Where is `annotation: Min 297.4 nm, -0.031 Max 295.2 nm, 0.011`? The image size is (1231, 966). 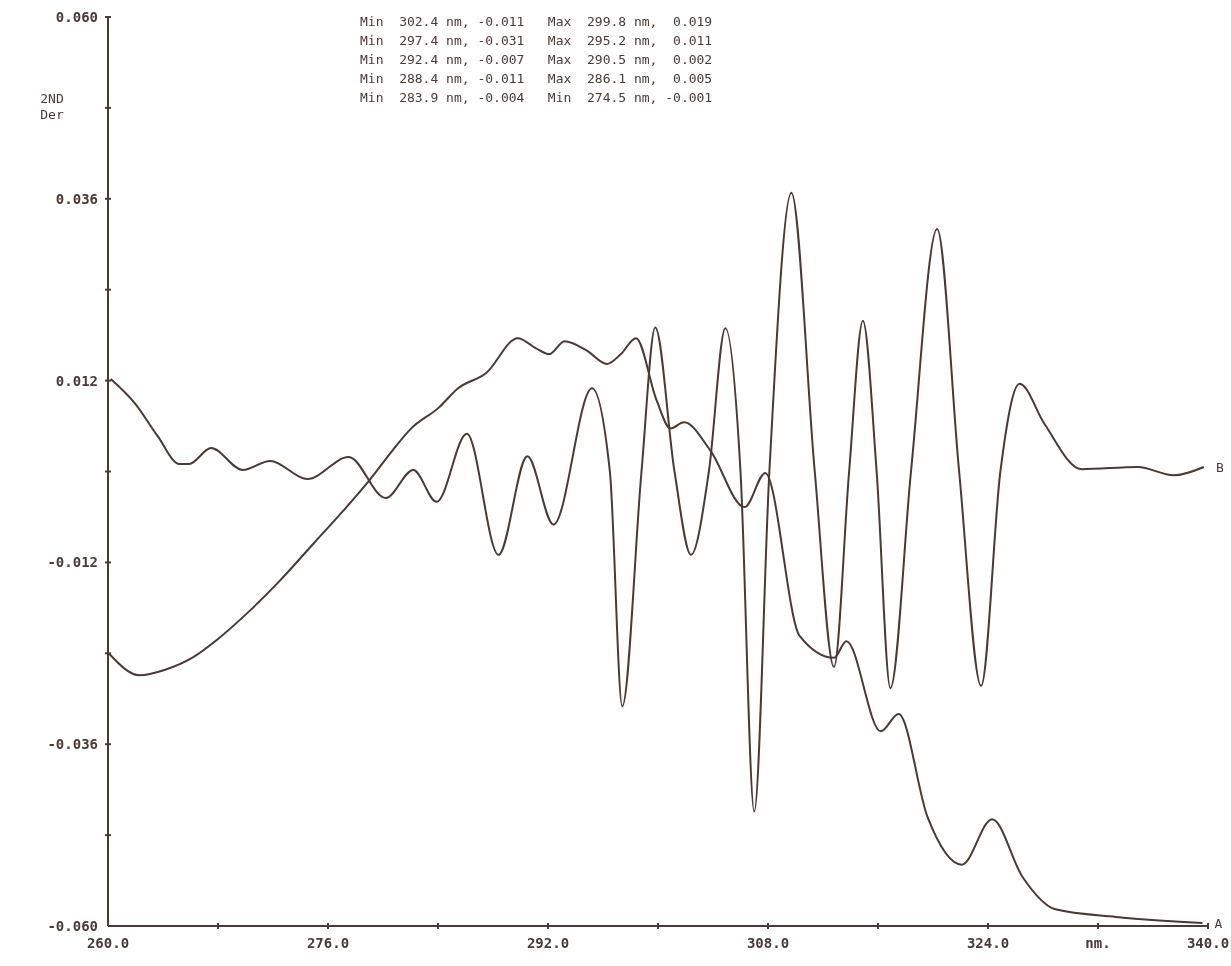 annotation: Min 297.4 nm, -0.031 Max 295.2 nm, 0.011 is located at coordinates (536, 40).